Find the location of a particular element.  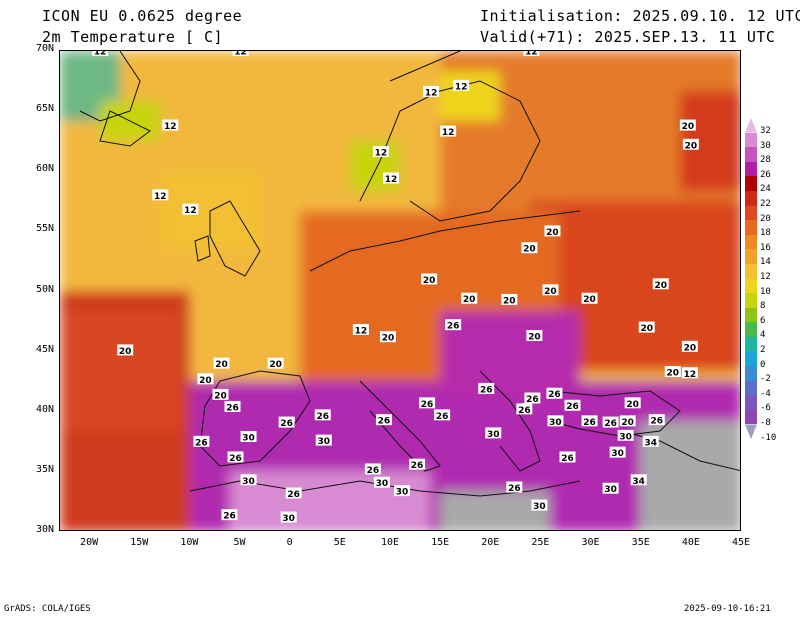

colorbar-label: -6 is located at coordinates (765, 408).